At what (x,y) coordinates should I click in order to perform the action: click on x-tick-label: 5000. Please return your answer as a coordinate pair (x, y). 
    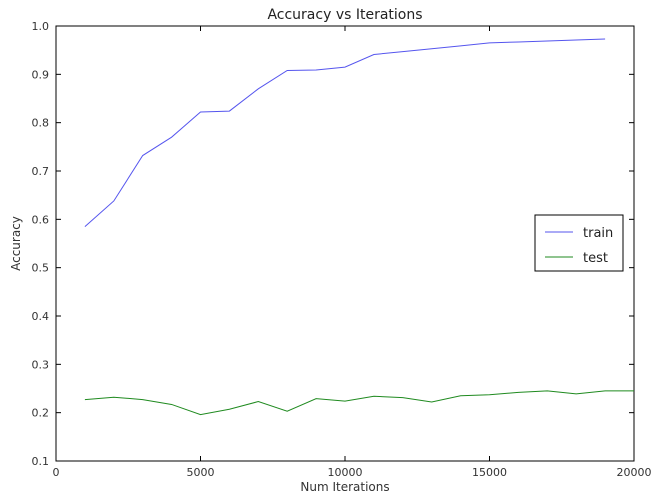
    Looking at the image, I should click on (201, 472).